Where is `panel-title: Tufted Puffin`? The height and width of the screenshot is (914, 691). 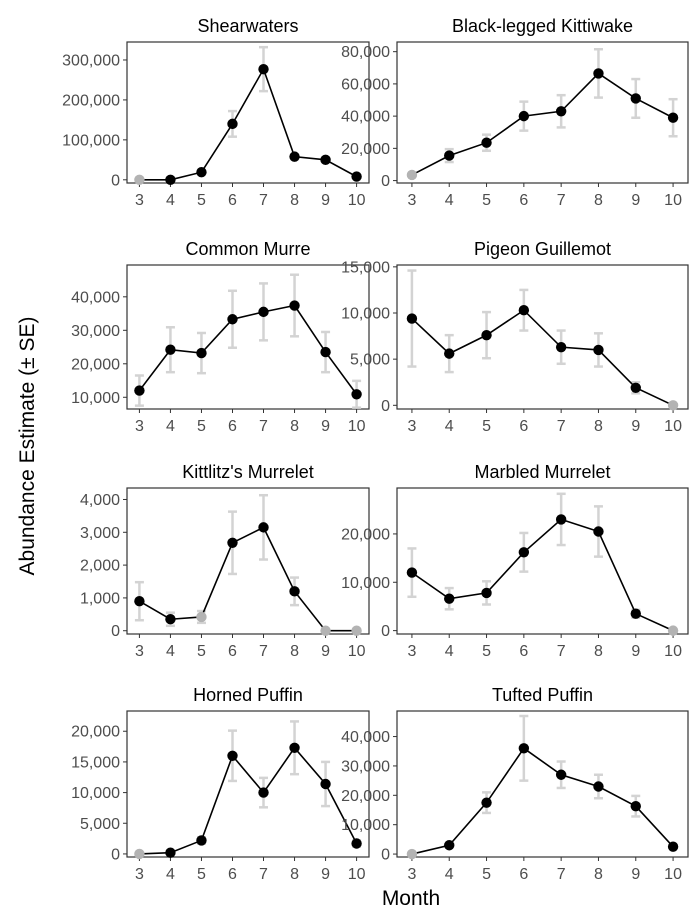 panel-title: Tufted Puffin is located at coordinates (542, 695).